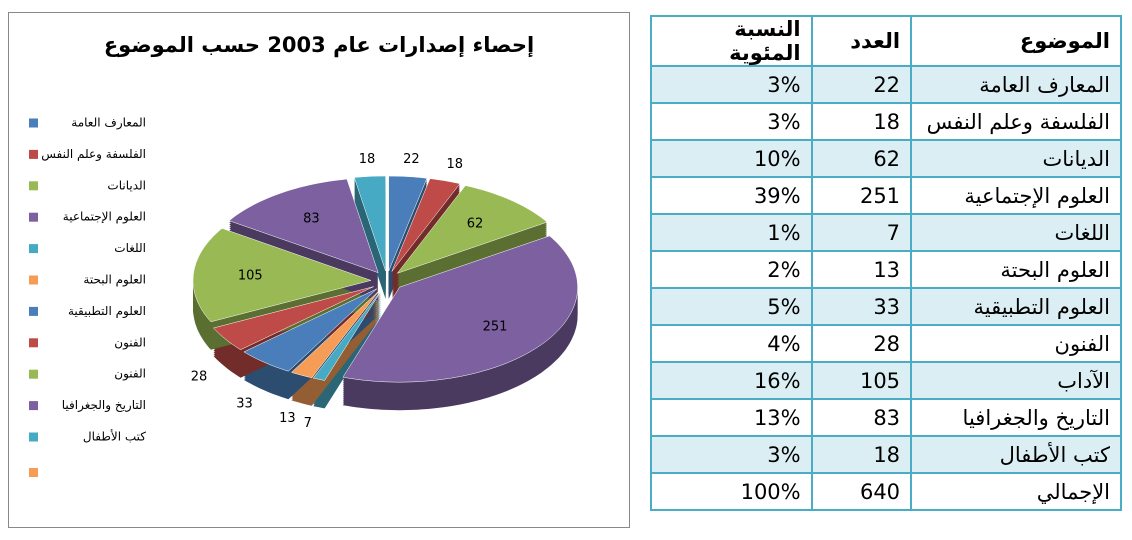  What do you see at coordinates (731, 380) in the screenshot?
I see `table-cell: 16%` at bounding box center [731, 380].